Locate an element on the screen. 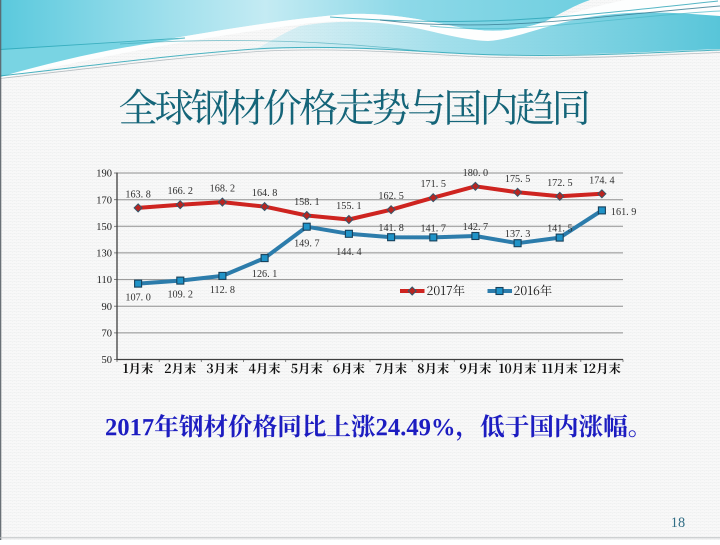  svg-text: 170 is located at coordinates (104, 200).